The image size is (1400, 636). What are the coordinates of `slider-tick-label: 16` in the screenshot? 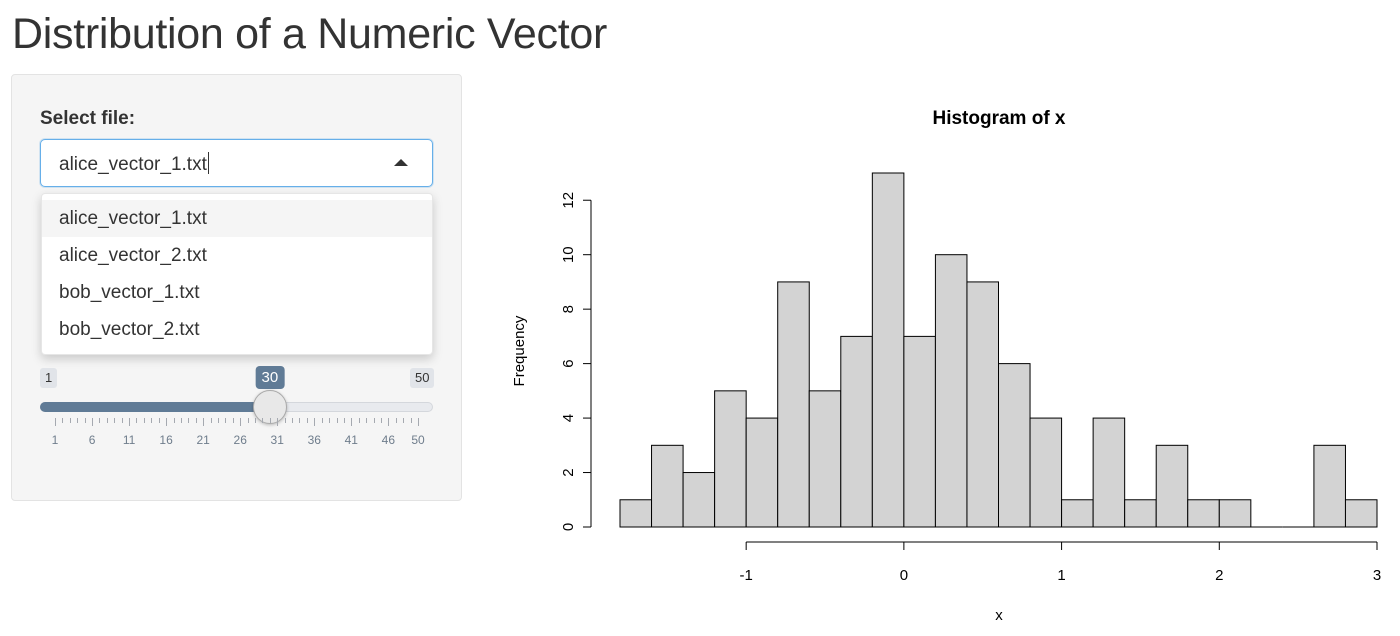 It's located at (166, 440).